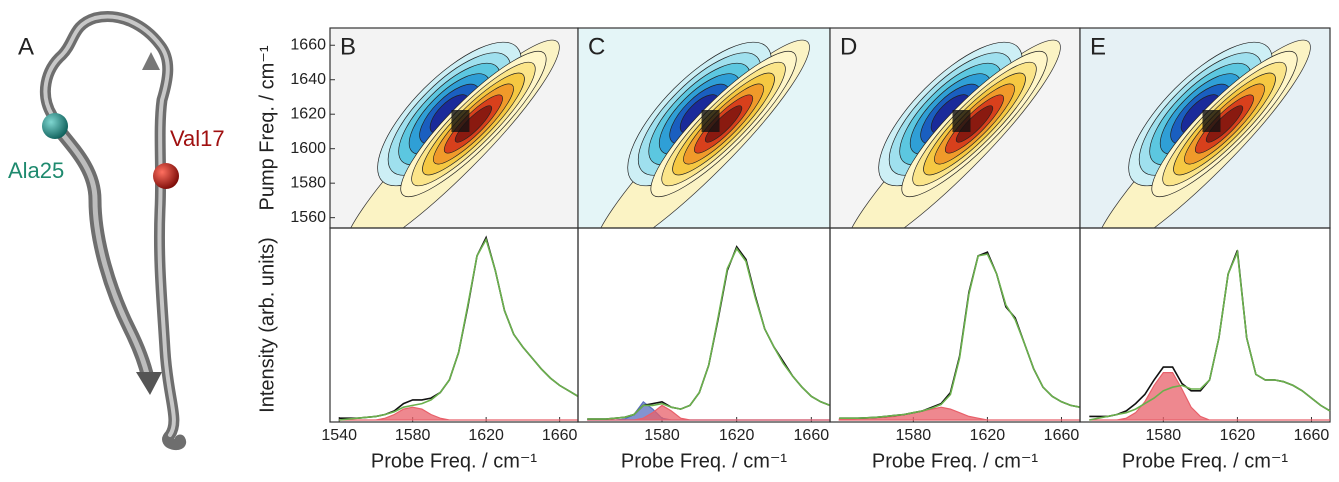 The width and height of the screenshot is (1339, 482). I want to click on axis-title: Intensity (arb. units), so click(267, 325).